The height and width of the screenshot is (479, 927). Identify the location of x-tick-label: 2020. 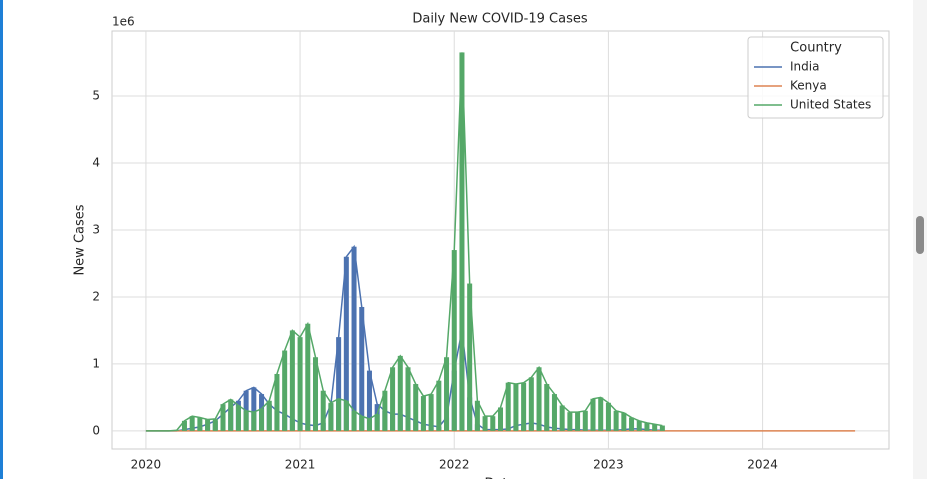
(146, 465).